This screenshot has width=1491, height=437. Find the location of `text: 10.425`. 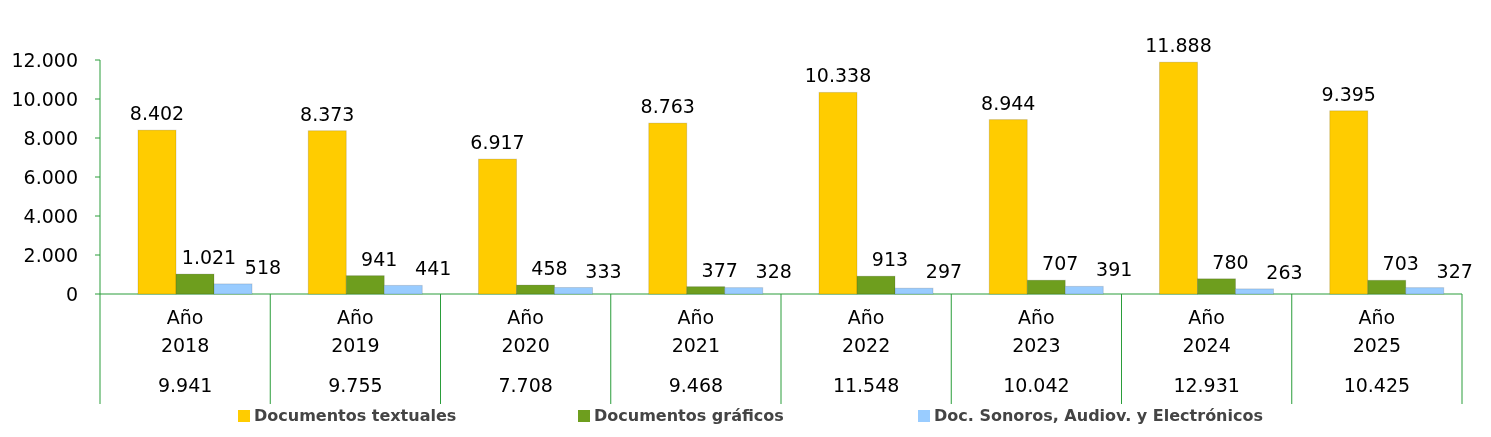

text: 10.425 is located at coordinates (1377, 385).